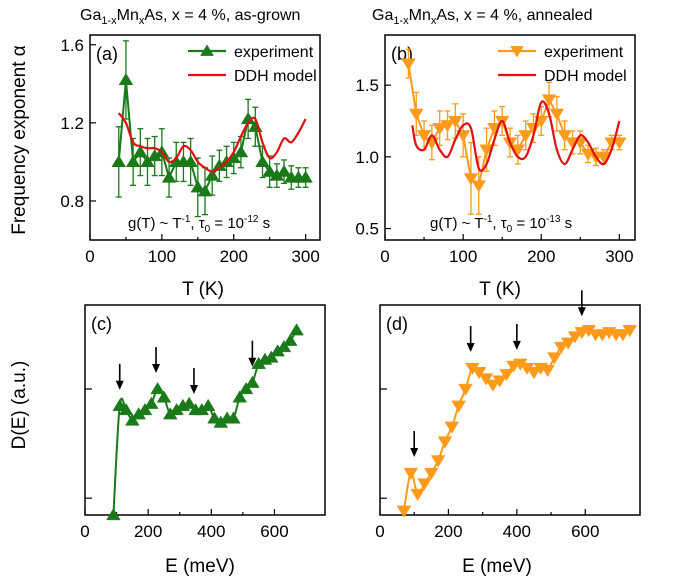 The image size is (673, 583). What do you see at coordinates (19, 405) in the screenshot?
I see `bottom-y-axis-label: D(E) (a.u.)` at bounding box center [19, 405].